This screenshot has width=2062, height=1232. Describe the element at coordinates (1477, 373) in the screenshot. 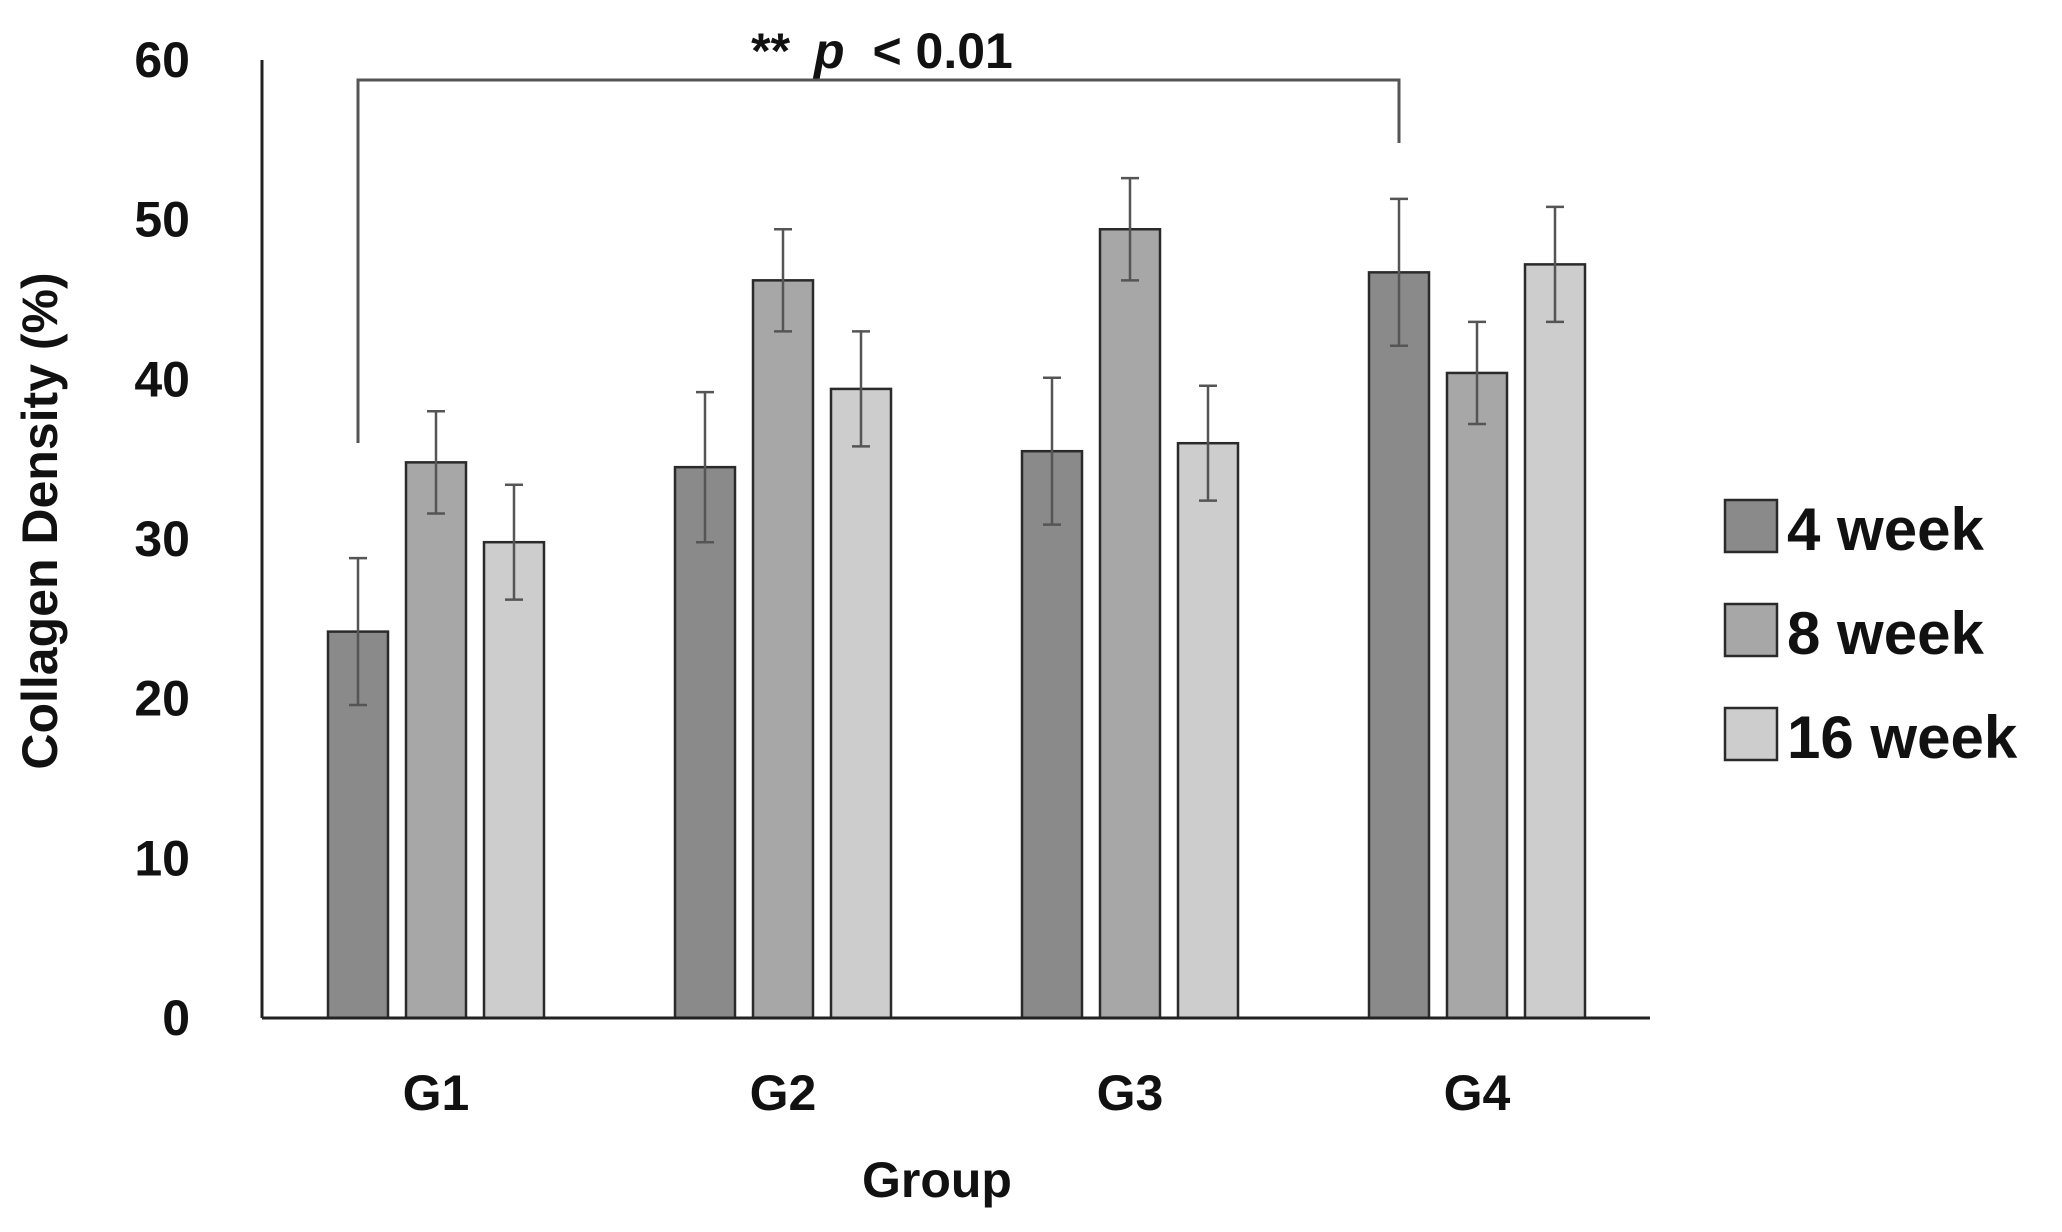

I see `error-bar-g4-8-week` at that location.